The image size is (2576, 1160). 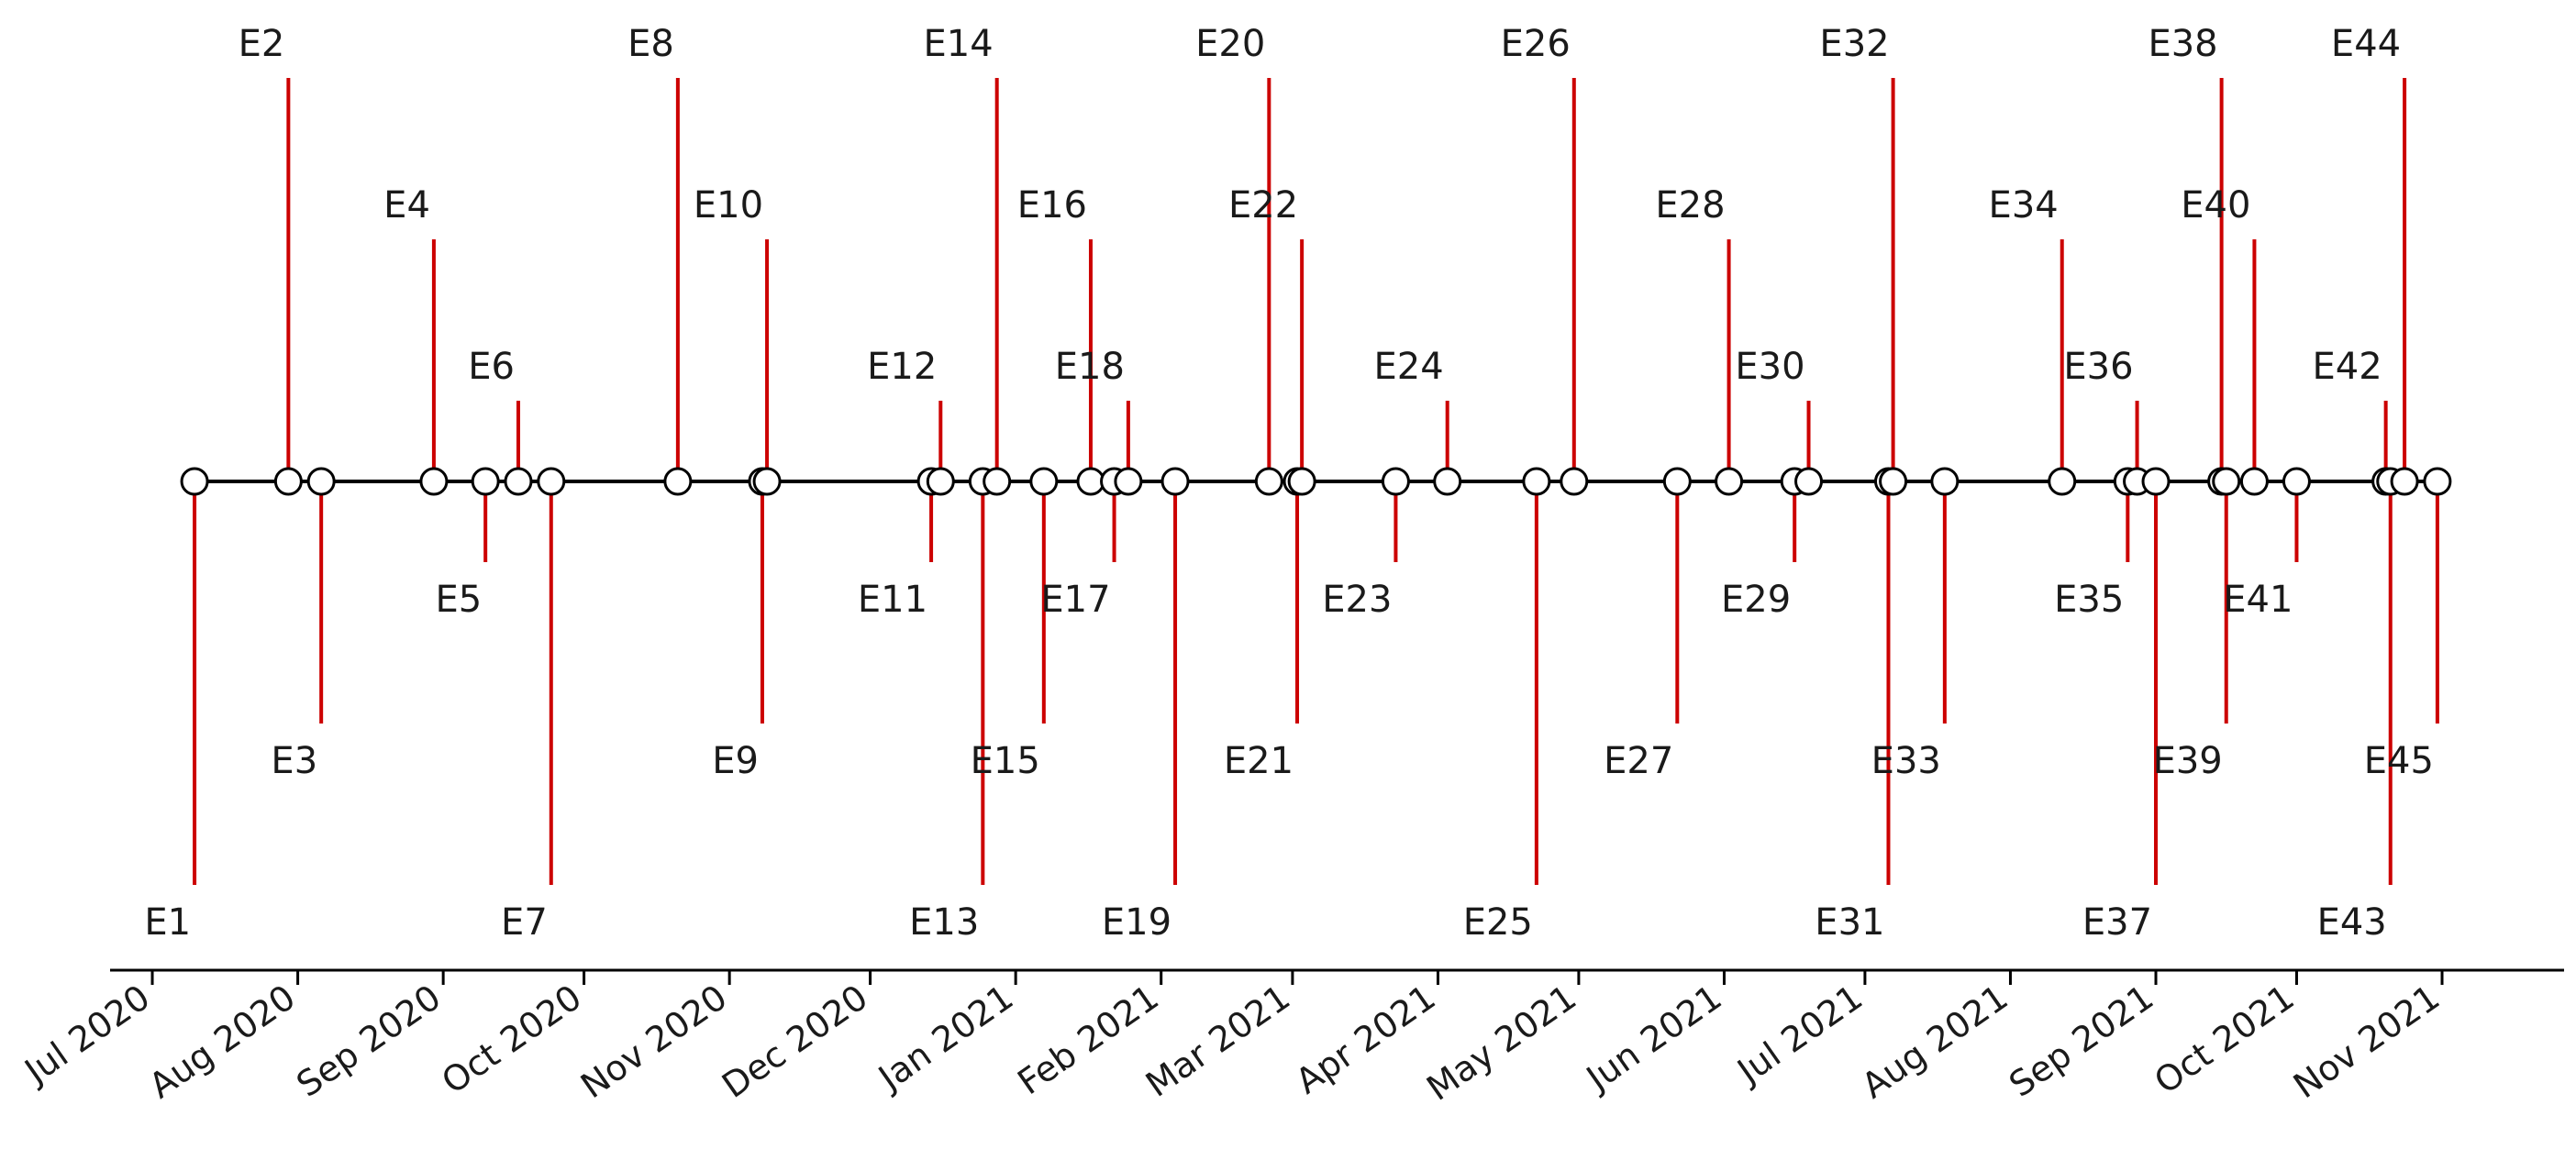 I want to click on event-label-e44: E44, so click(x=2366, y=44).